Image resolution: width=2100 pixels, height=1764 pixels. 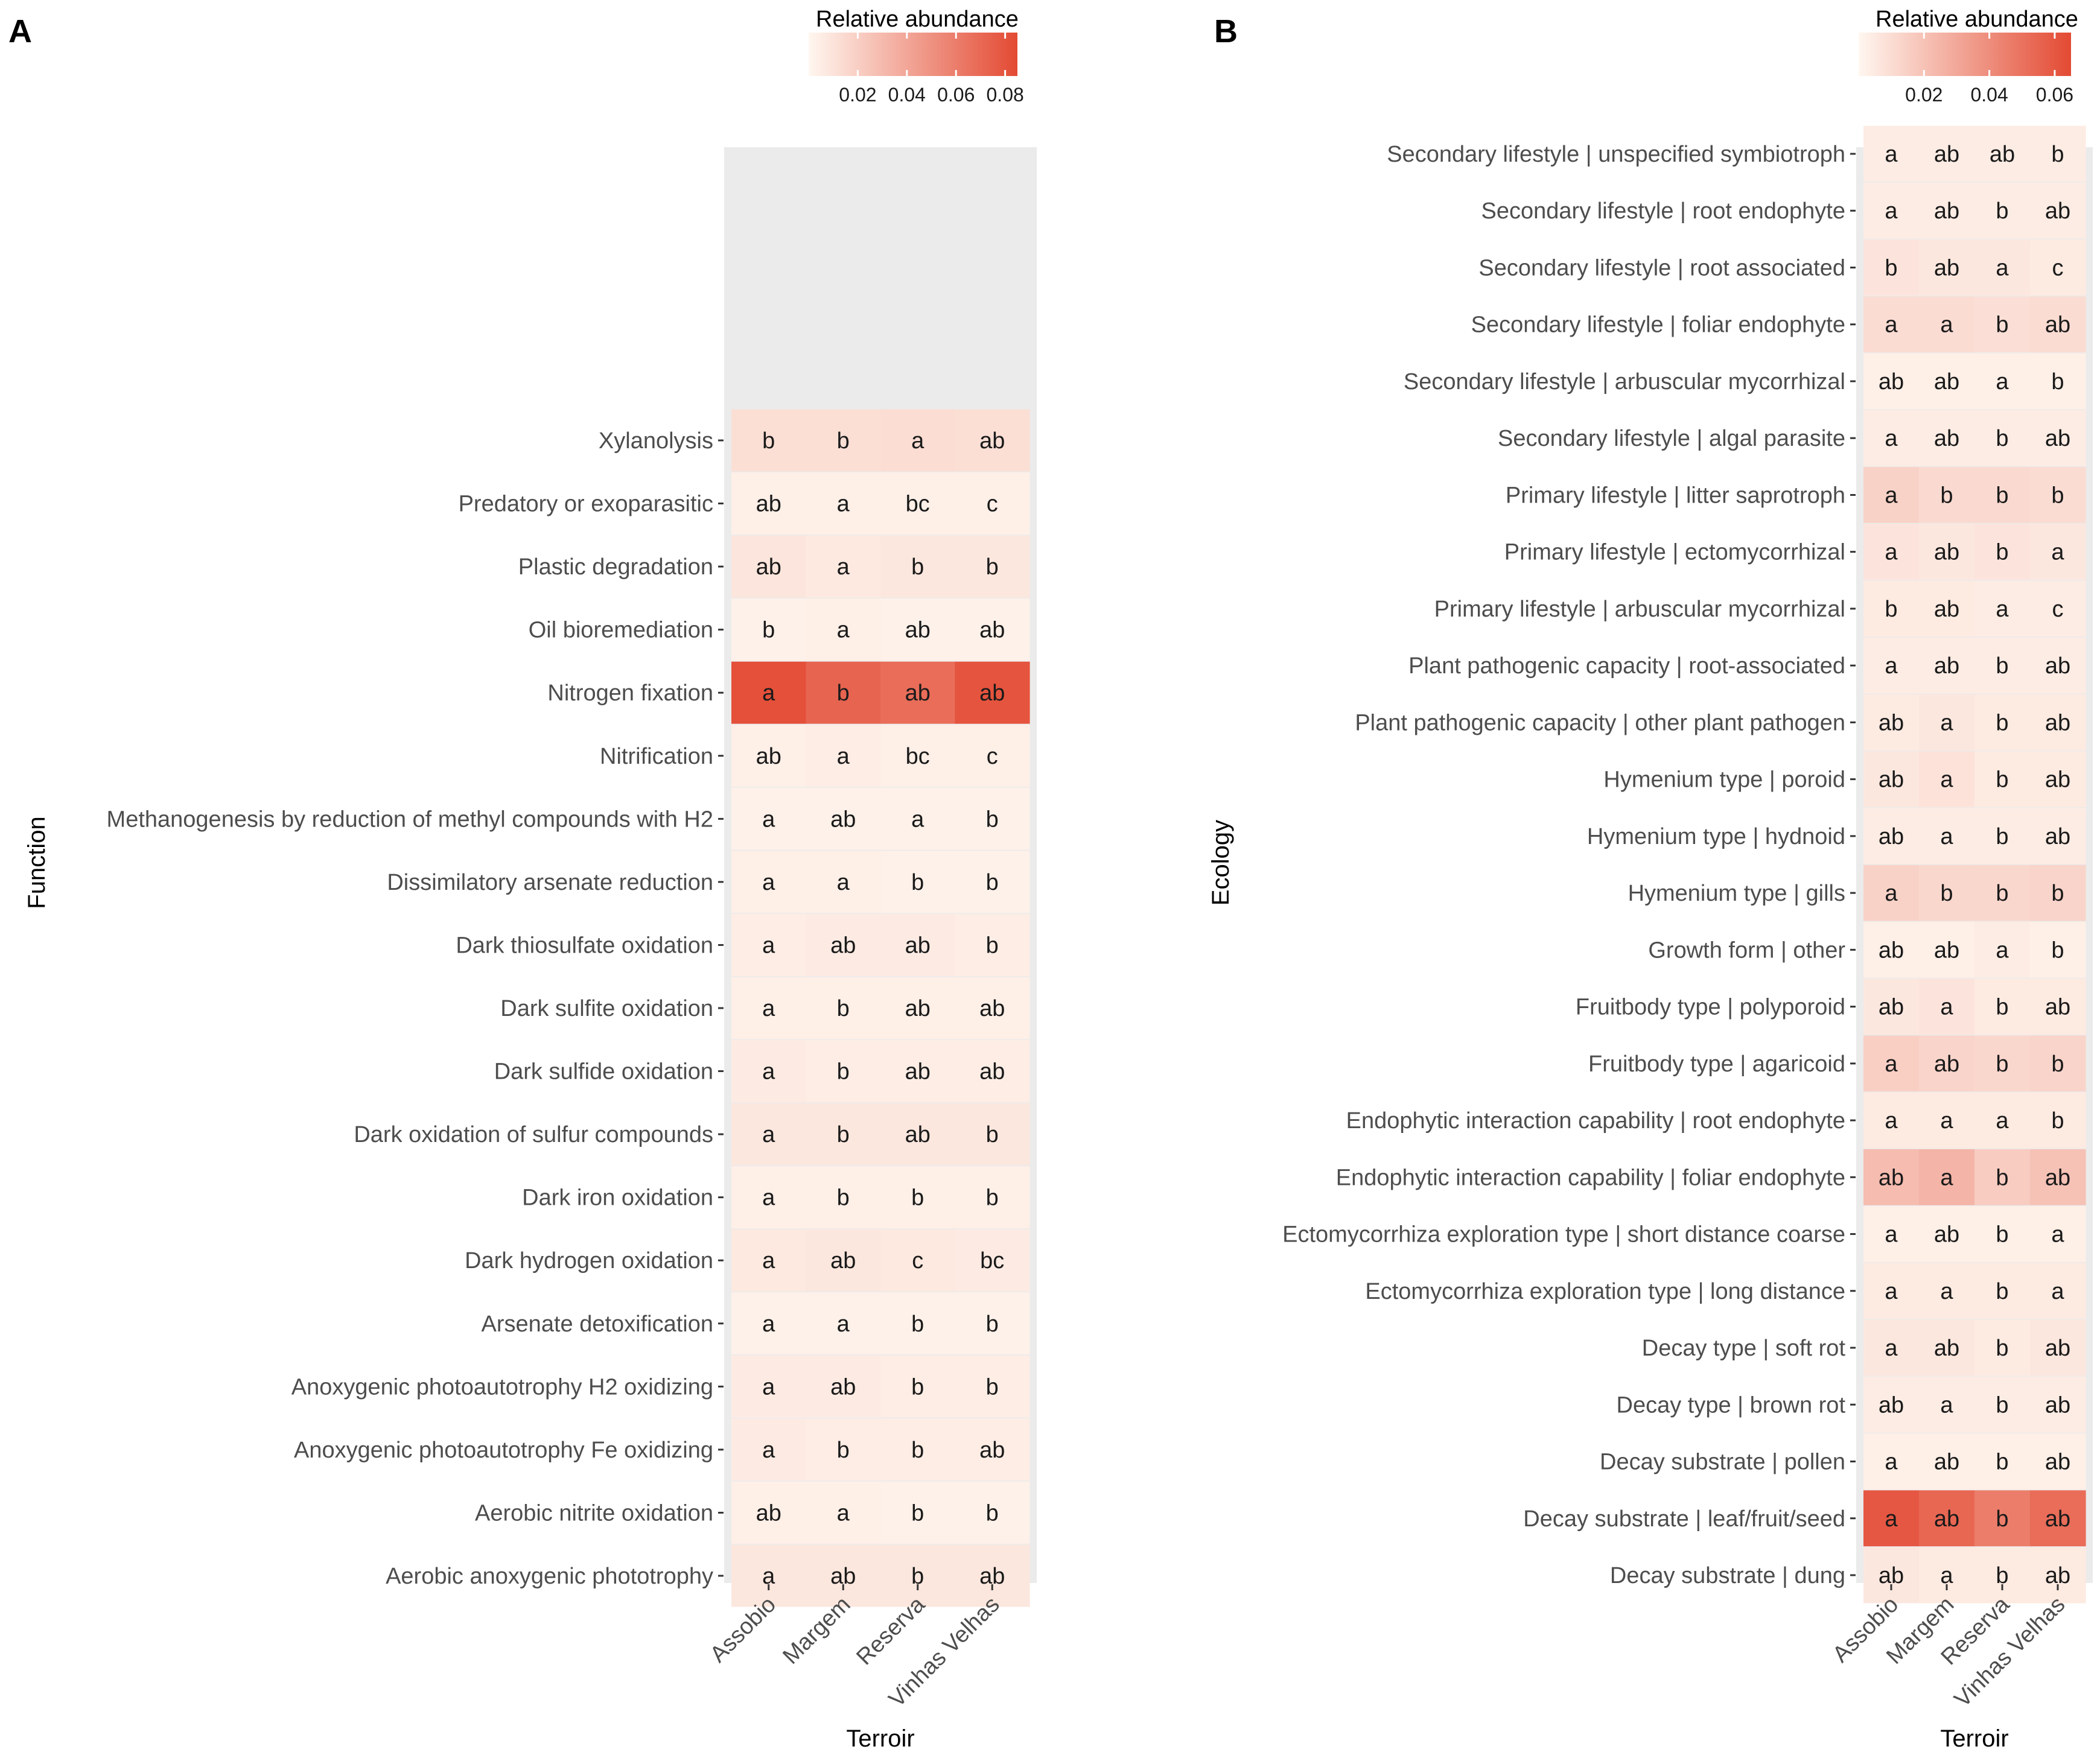 What do you see at coordinates (1737, 893) in the screenshot?
I see `y-tick-label: Hymenium type | gills` at bounding box center [1737, 893].